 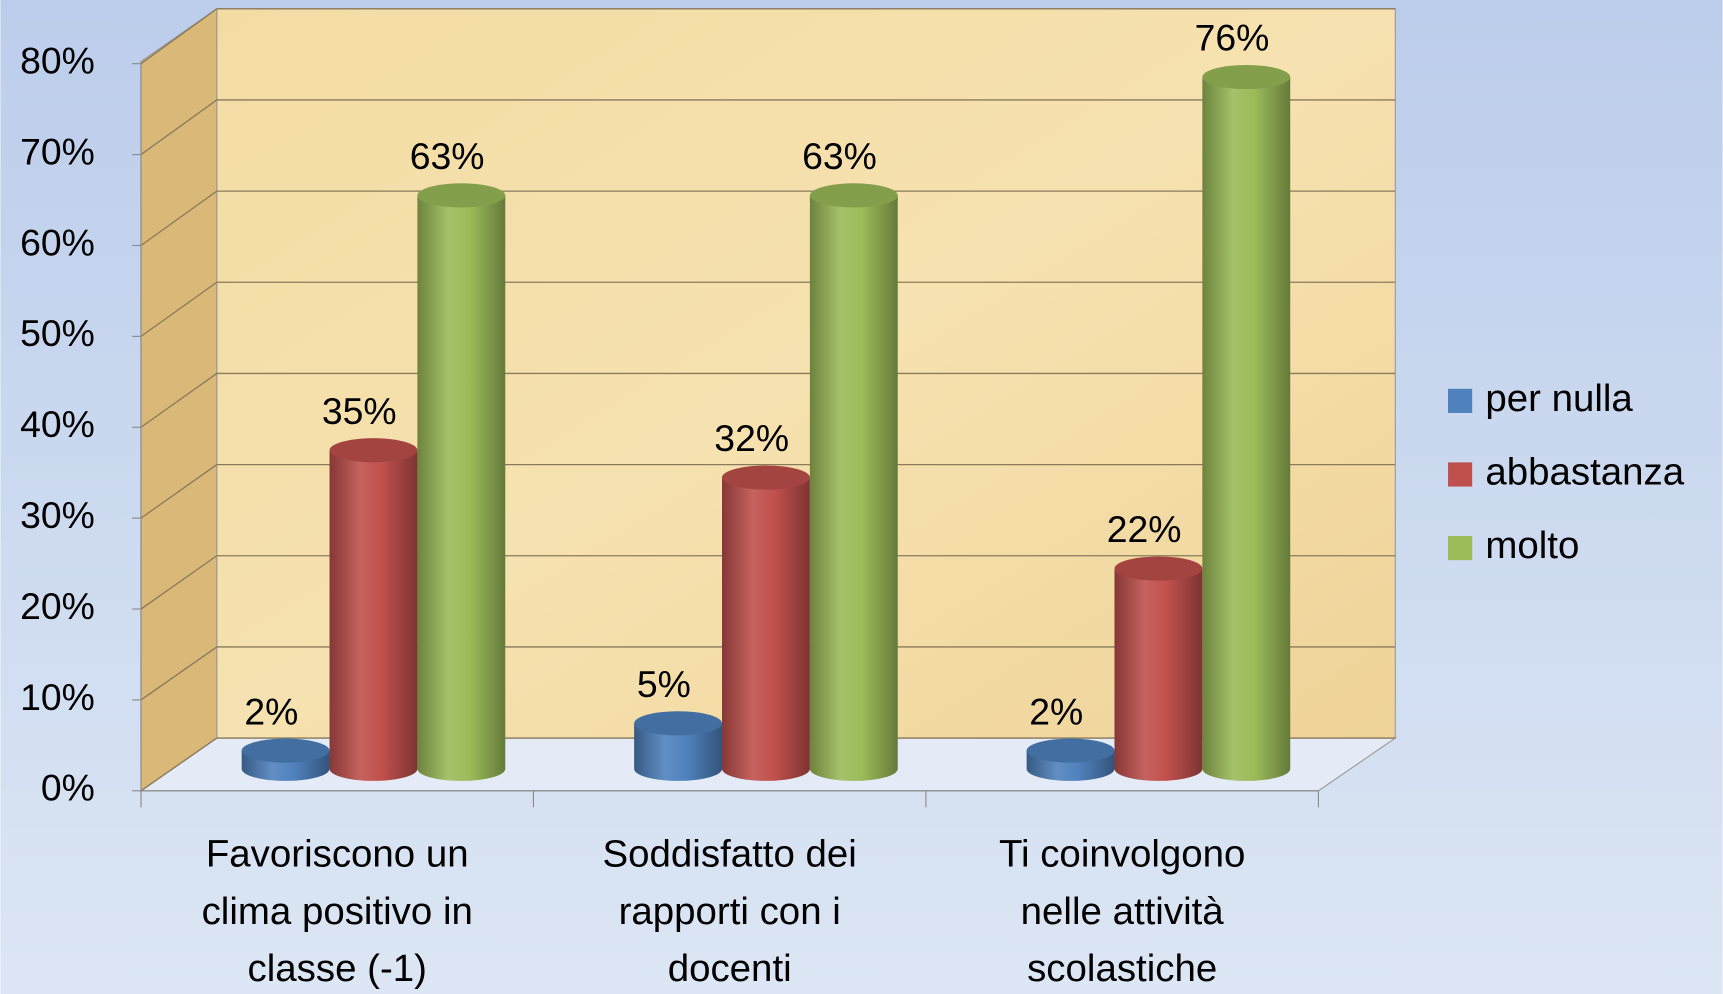 What do you see at coordinates (1584, 472) in the screenshot?
I see `legend-label: abbastanza` at bounding box center [1584, 472].